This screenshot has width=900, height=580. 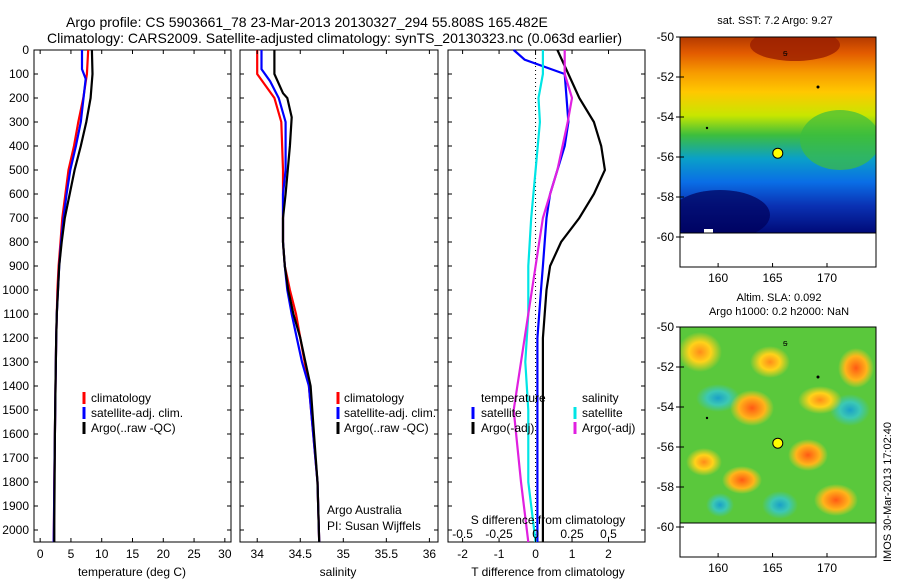 What do you see at coordinates (535, 554) in the screenshot?
I see `x-tick-label: 0` at bounding box center [535, 554].